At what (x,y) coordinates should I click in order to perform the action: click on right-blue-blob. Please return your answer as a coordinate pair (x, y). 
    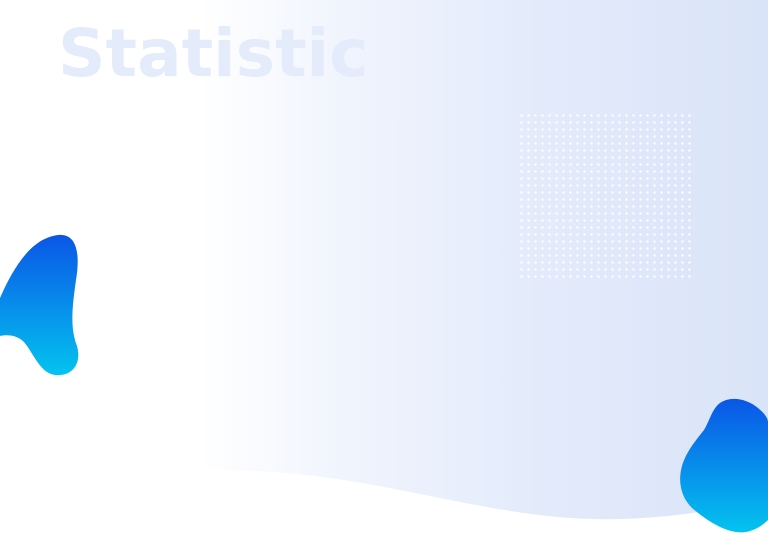
    Looking at the image, I should click on (724, 465).